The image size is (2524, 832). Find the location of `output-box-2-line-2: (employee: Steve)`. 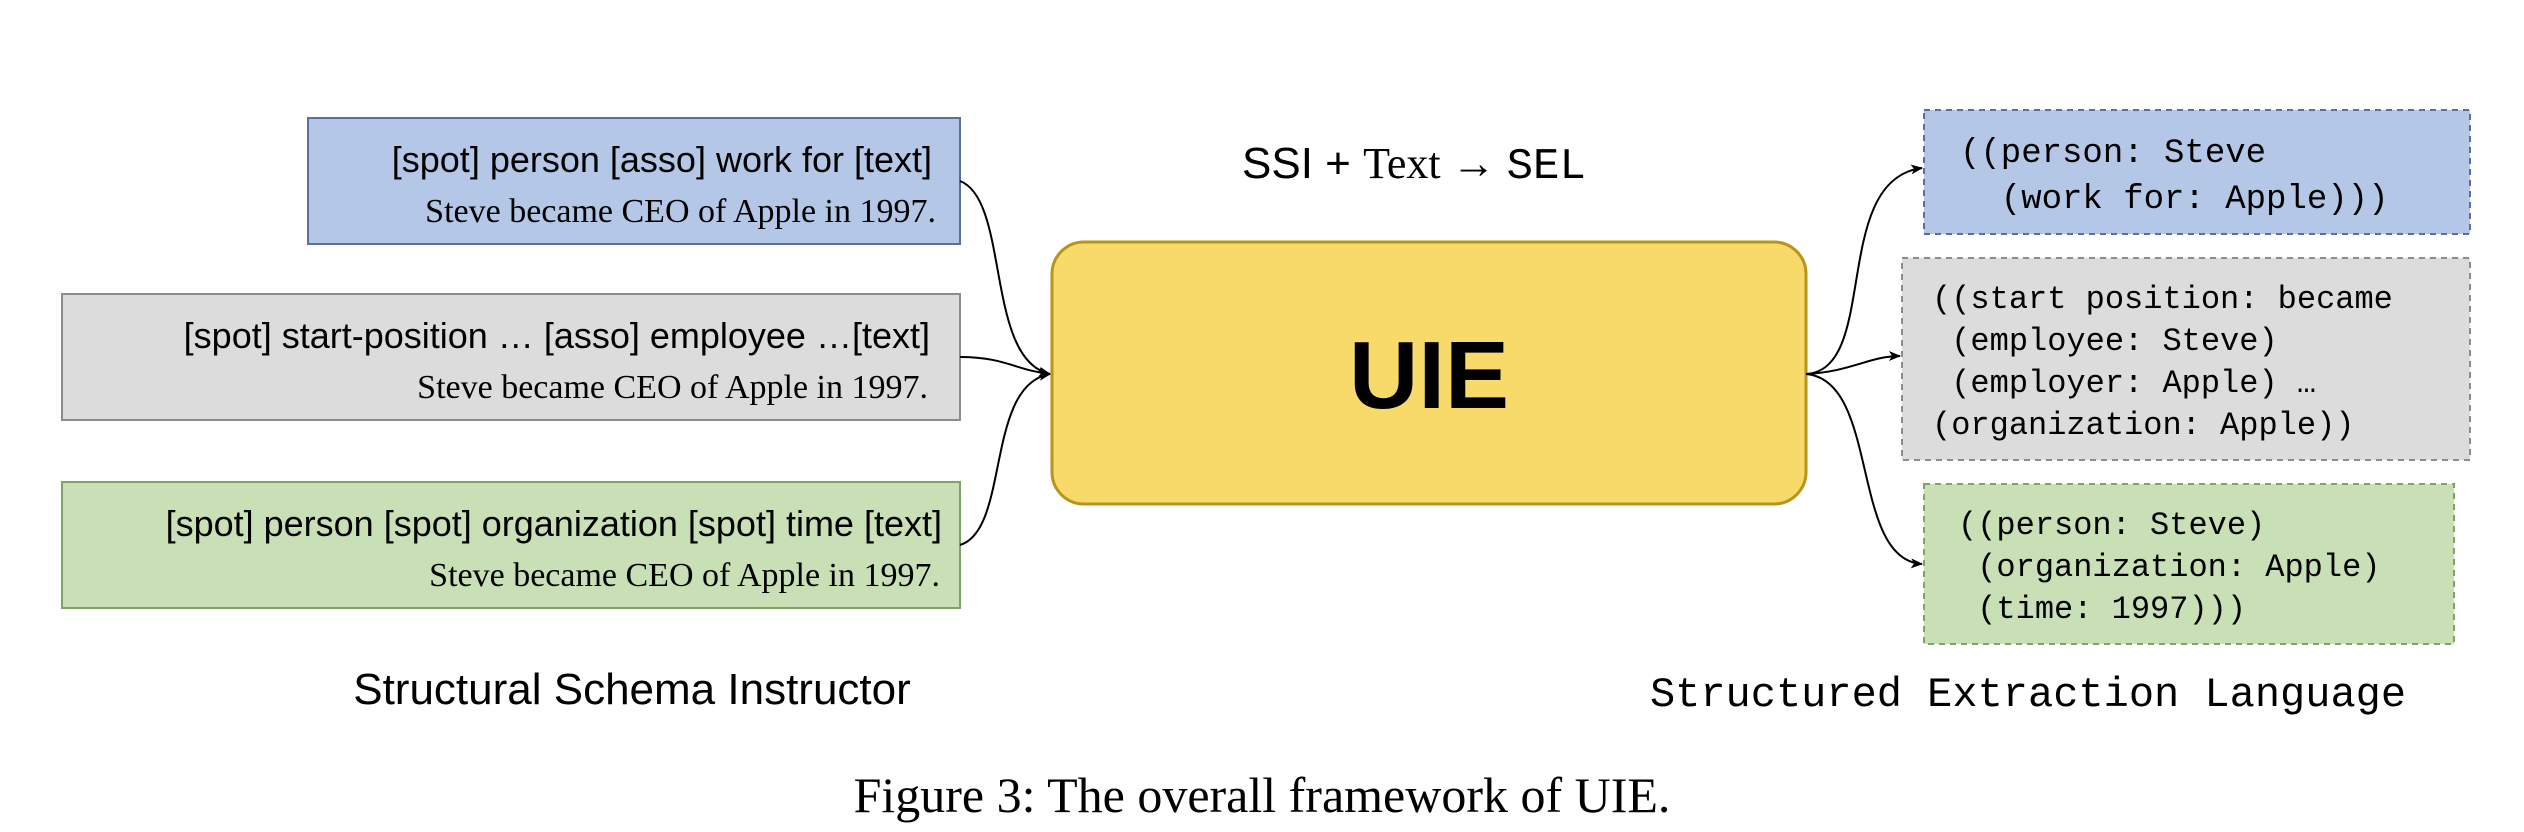

output-box-2-line-2: (employee: Steve) is located at coordinates (2105, 341).